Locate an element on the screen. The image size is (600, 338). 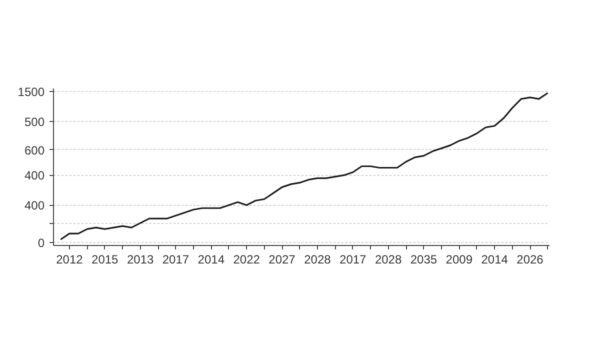
x-tick-label: 2035 is located at coordinates (424, 259).